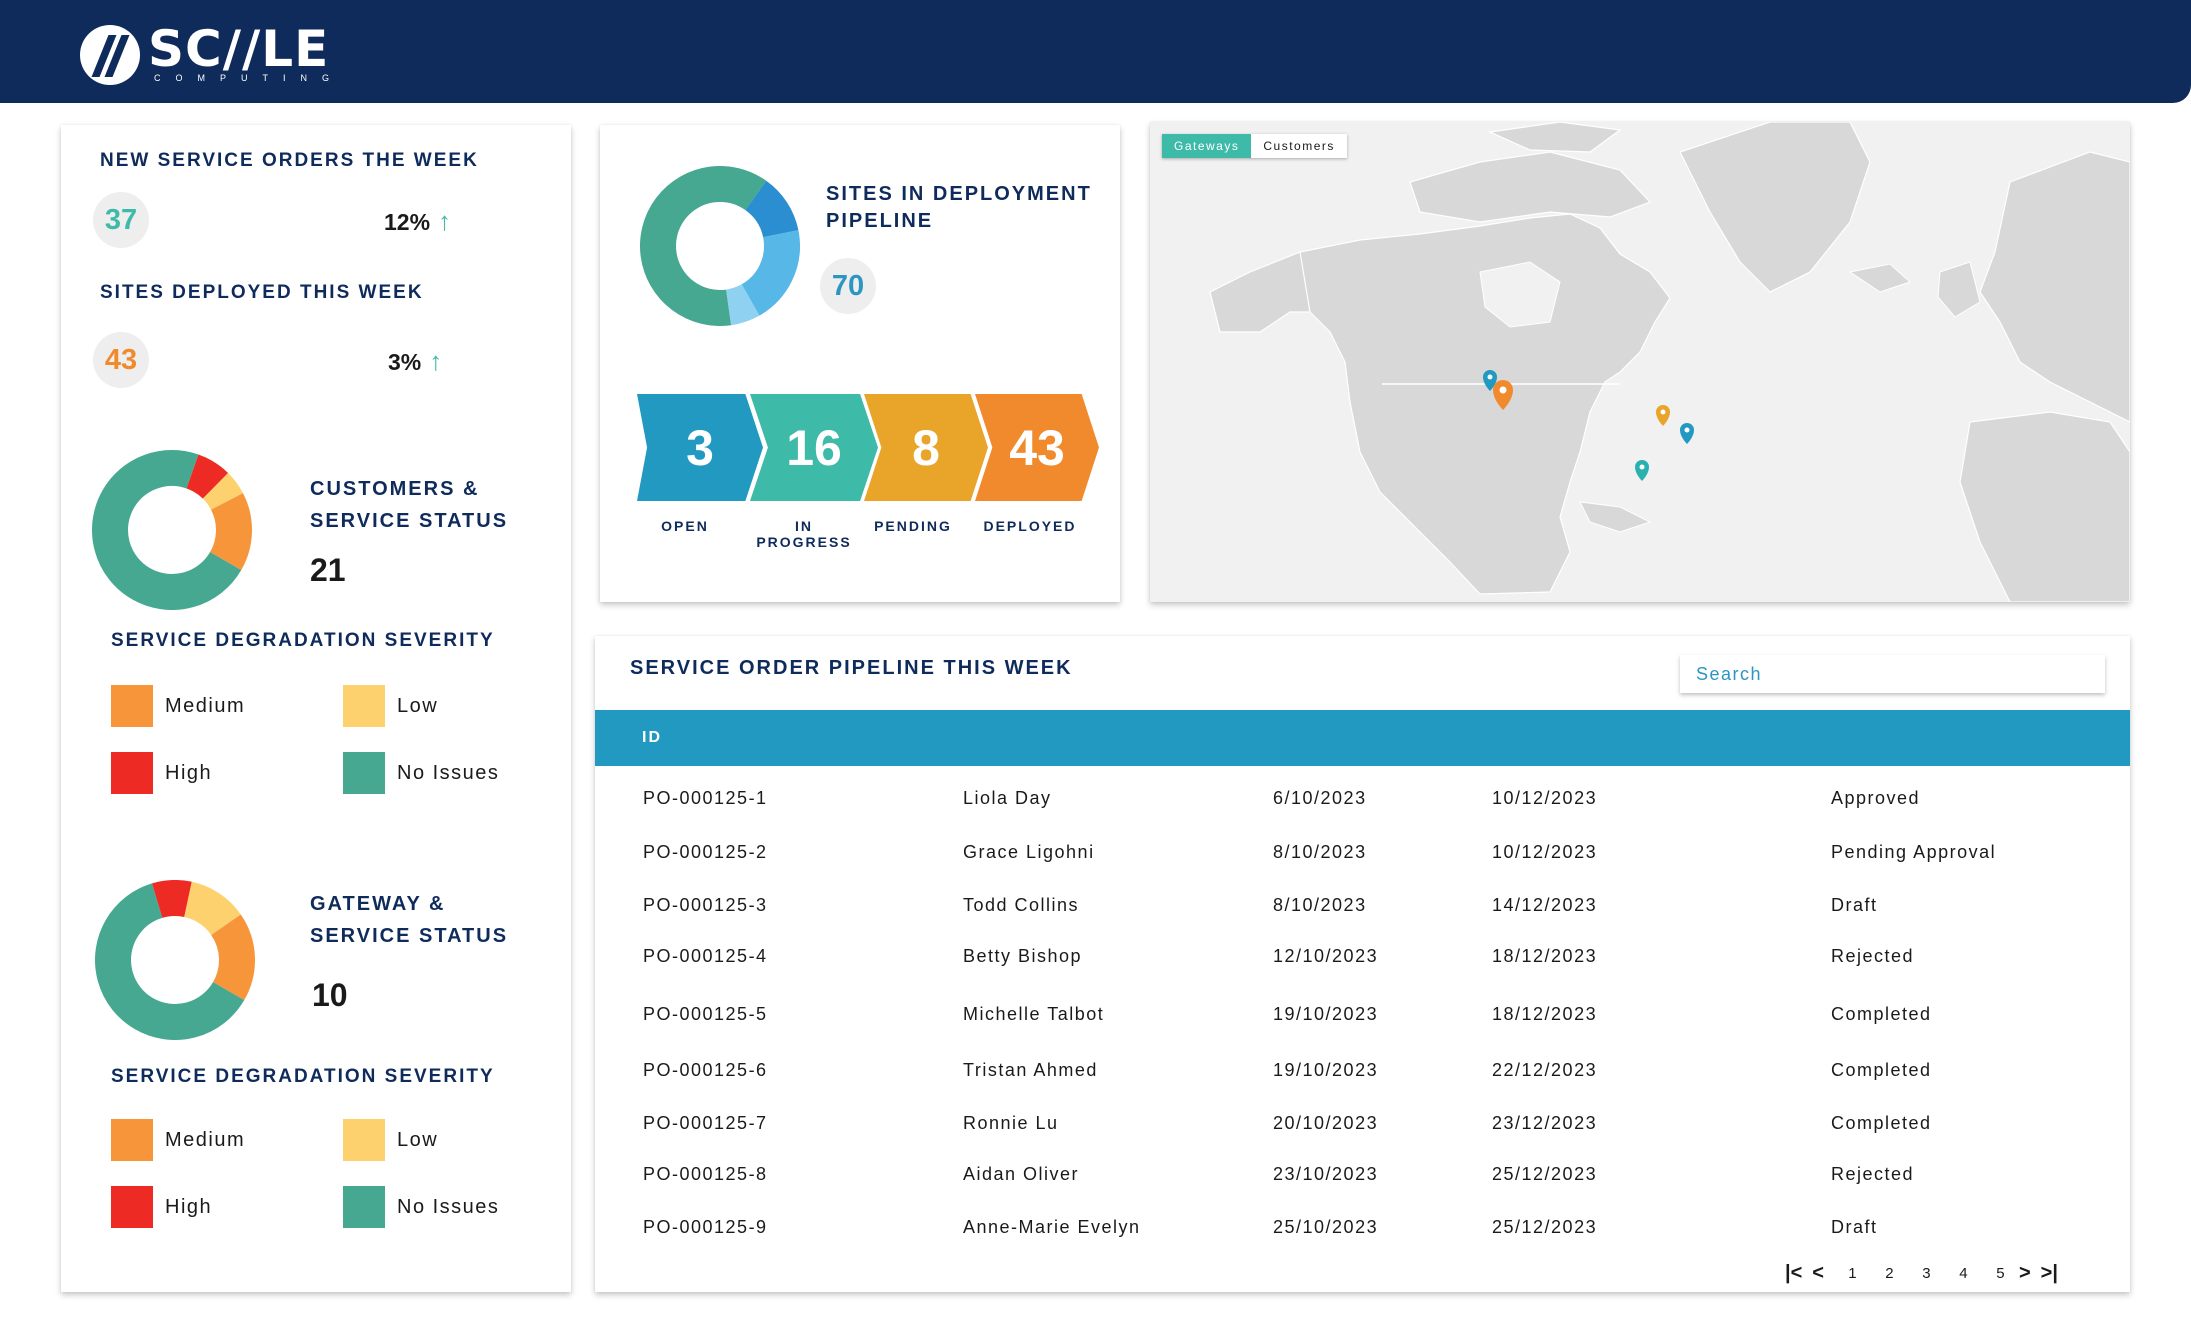 The height and width of the screenshot is (1344, 2191). I want to click on order-id: PO-000125-9, so click(705, 1227).